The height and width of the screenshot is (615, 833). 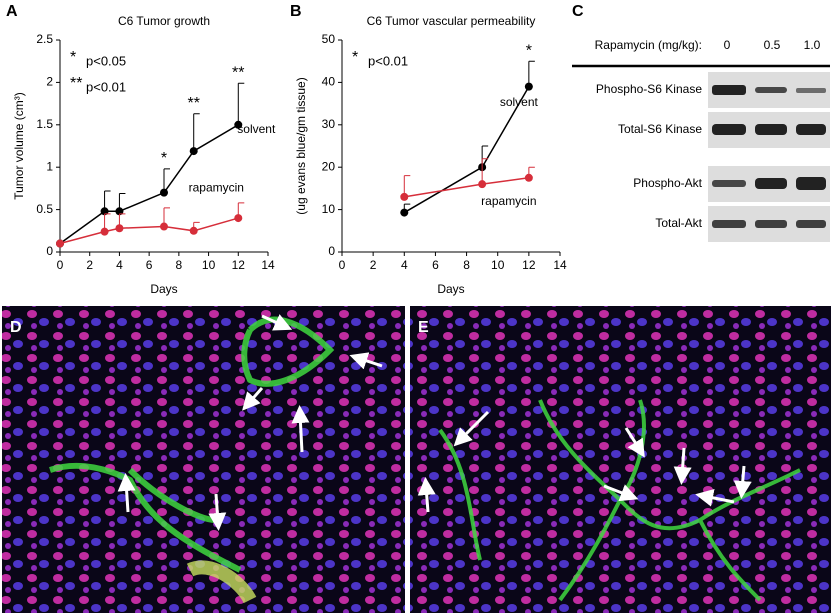 What do you see at coordinates (329, 209) in the screenshot?
I see `y-tick-label: 10` at bounding box center [329, 209].